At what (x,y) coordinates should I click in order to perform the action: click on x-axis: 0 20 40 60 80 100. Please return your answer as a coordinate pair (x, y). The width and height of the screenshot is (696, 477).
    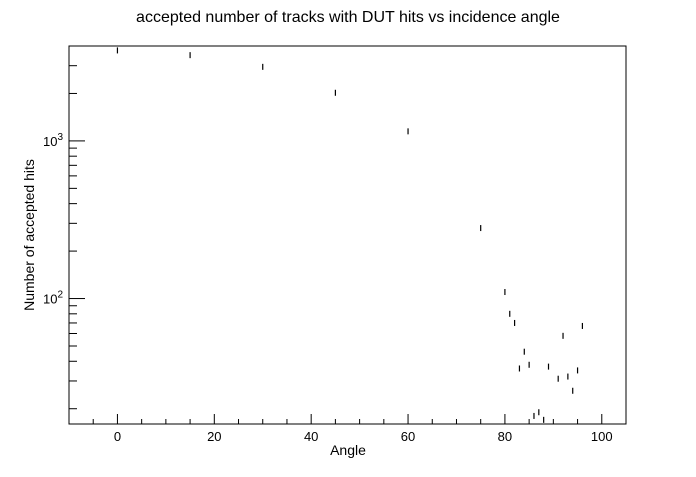
    Looking at the image, I should click on (359, 429).